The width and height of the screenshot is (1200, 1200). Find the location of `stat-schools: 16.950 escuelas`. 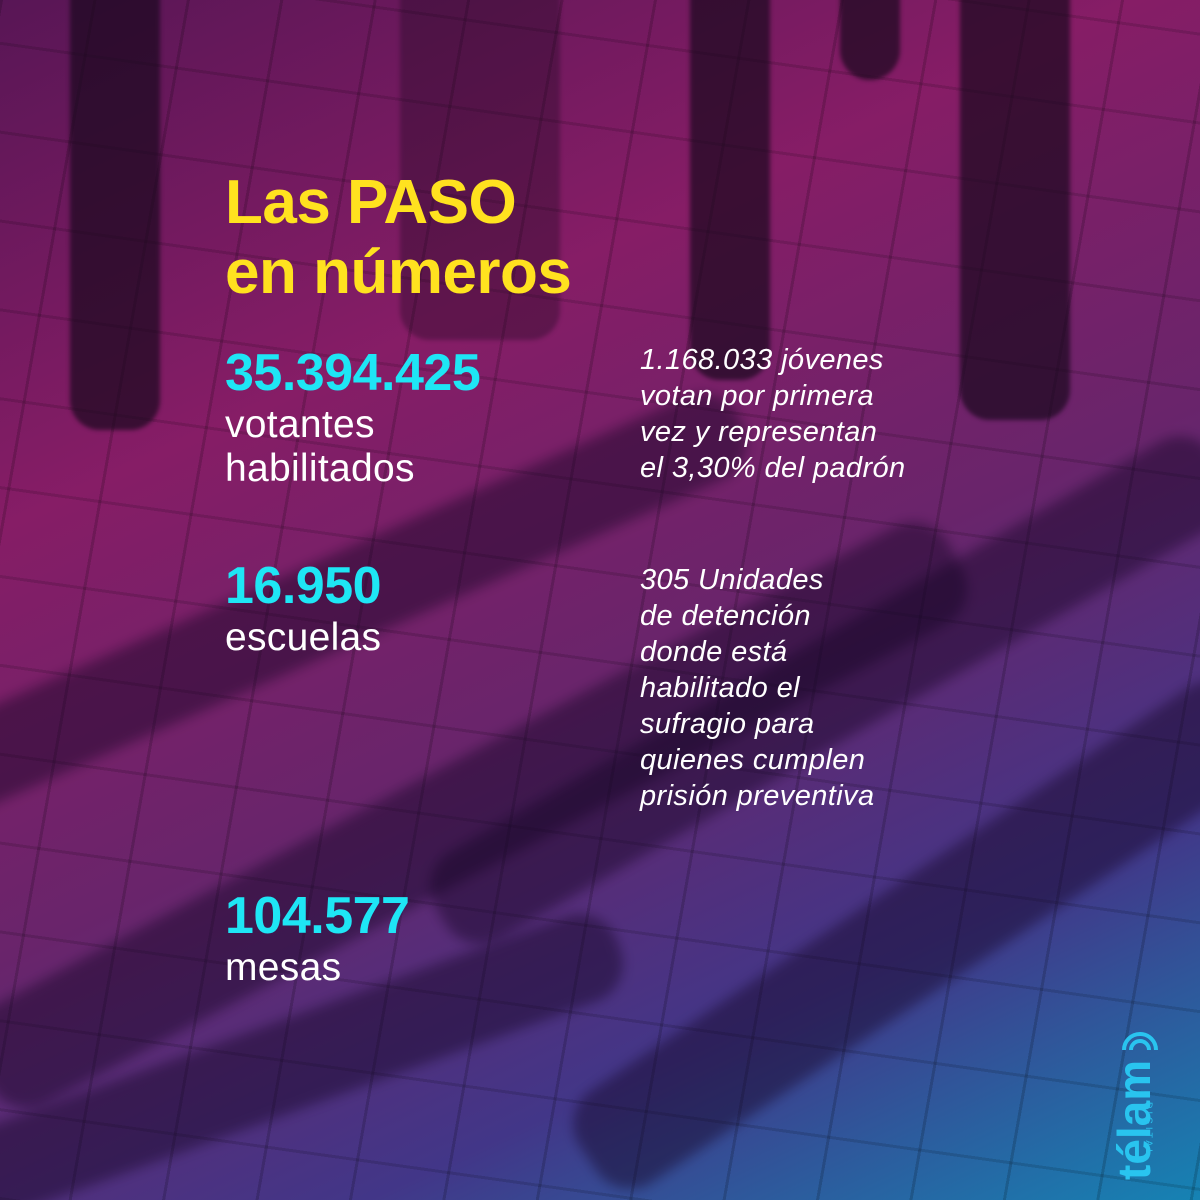

stat-schools: 16.950 escuelas is located at coordinates (303, 608).